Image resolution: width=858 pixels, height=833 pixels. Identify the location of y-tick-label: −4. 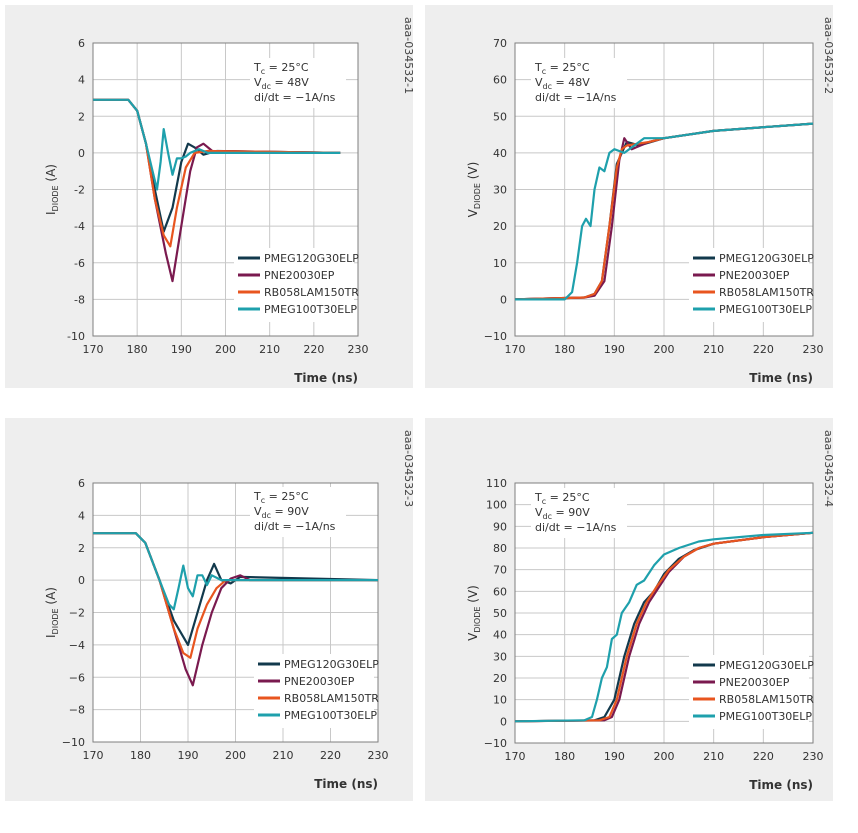
(77, 645).